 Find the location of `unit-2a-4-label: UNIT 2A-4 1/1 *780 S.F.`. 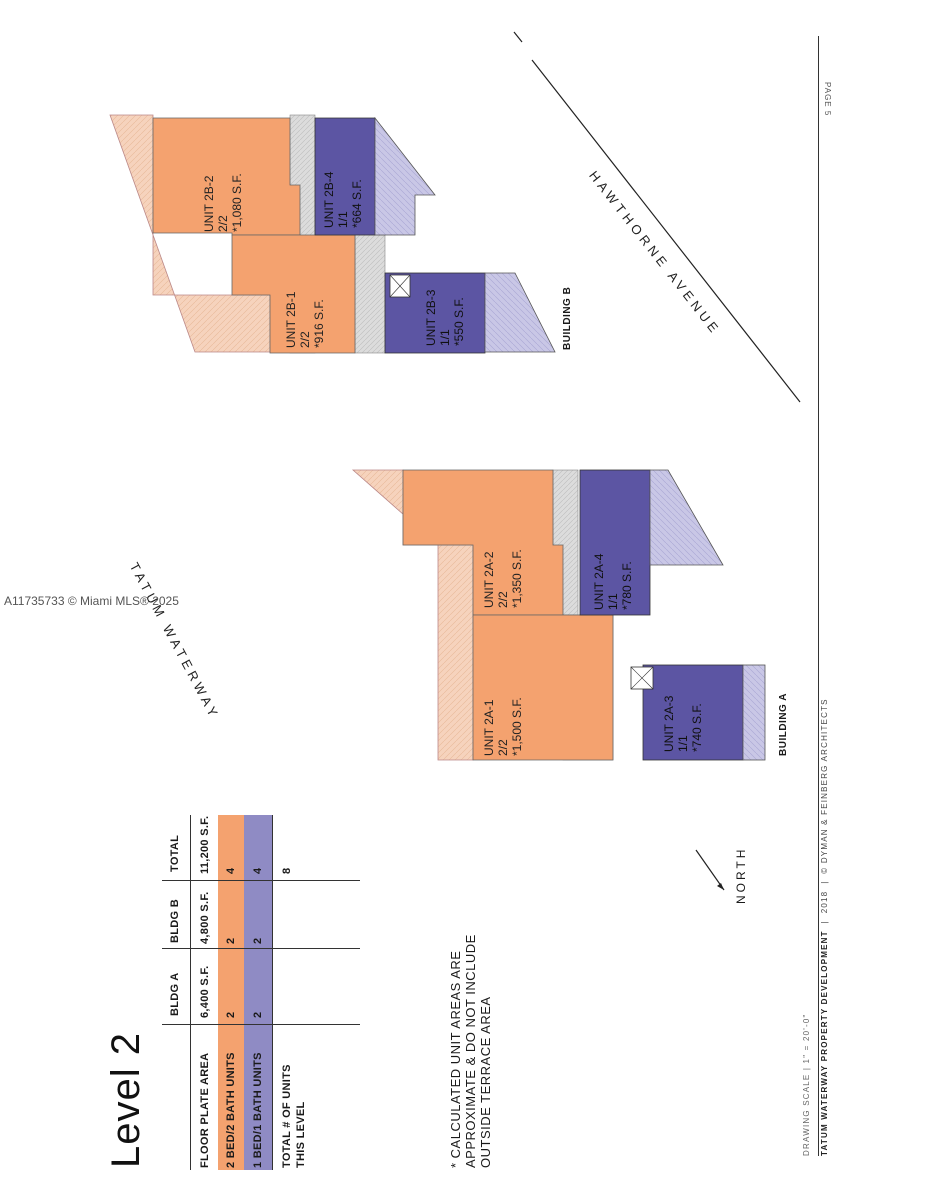

unit-2a-4-label: UNIT 2A-4 1/1 *780 S.F. is located at coordinates (613, 581).